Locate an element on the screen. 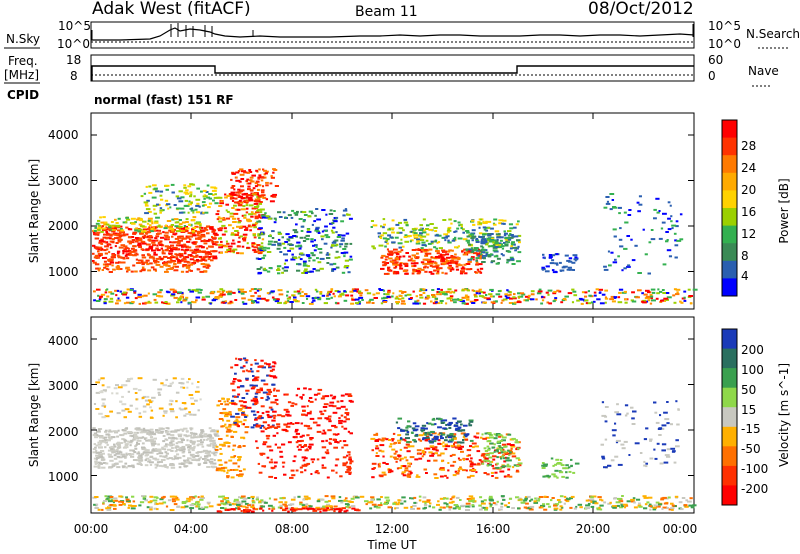 The width and height of the screenshot is (800, 554). power-cell-1997 is located at coordinates (496, 256).